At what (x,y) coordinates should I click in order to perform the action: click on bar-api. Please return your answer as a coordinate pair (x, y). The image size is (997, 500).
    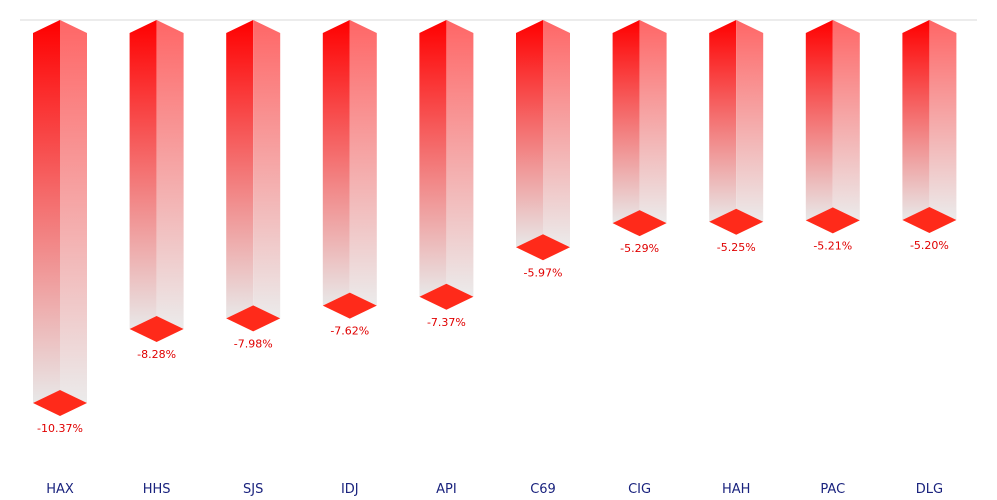
    Looking at the image, I should click on (446, 165).